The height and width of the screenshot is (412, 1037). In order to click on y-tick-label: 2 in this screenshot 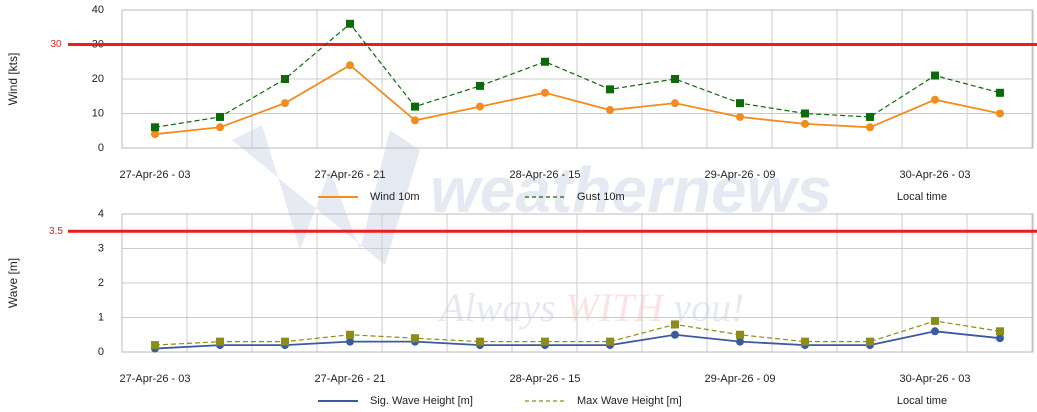, I will do `click(101, 283)`.